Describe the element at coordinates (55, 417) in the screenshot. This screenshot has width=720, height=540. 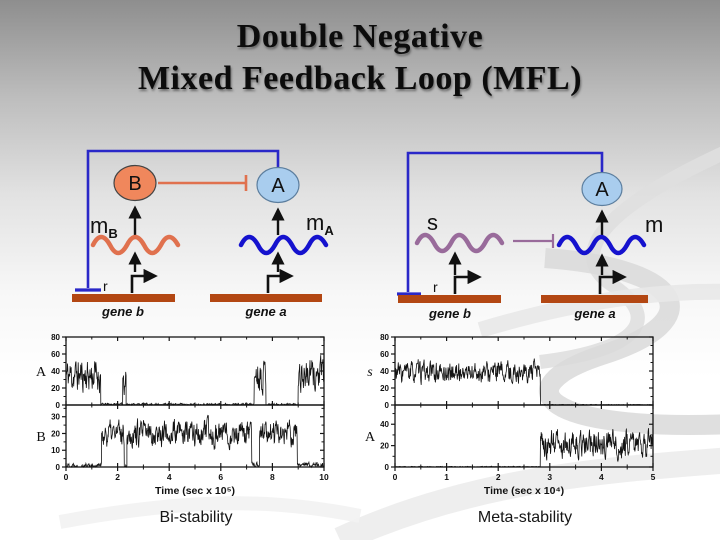
I see `svg-text: 30` at that location.